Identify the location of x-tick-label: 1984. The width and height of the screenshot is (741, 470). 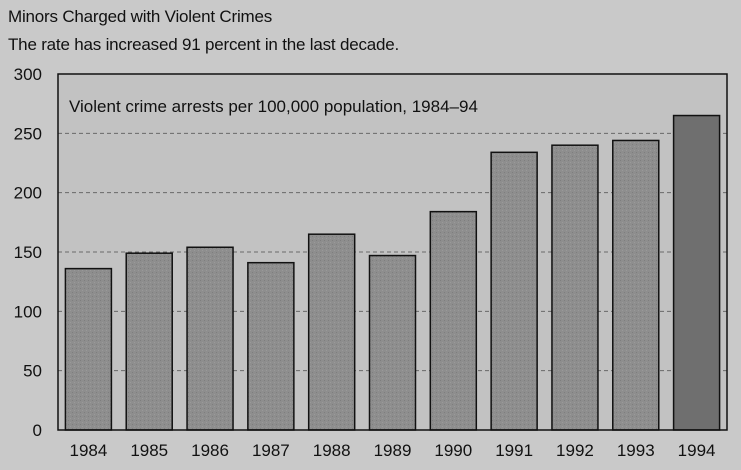
(88, 450).